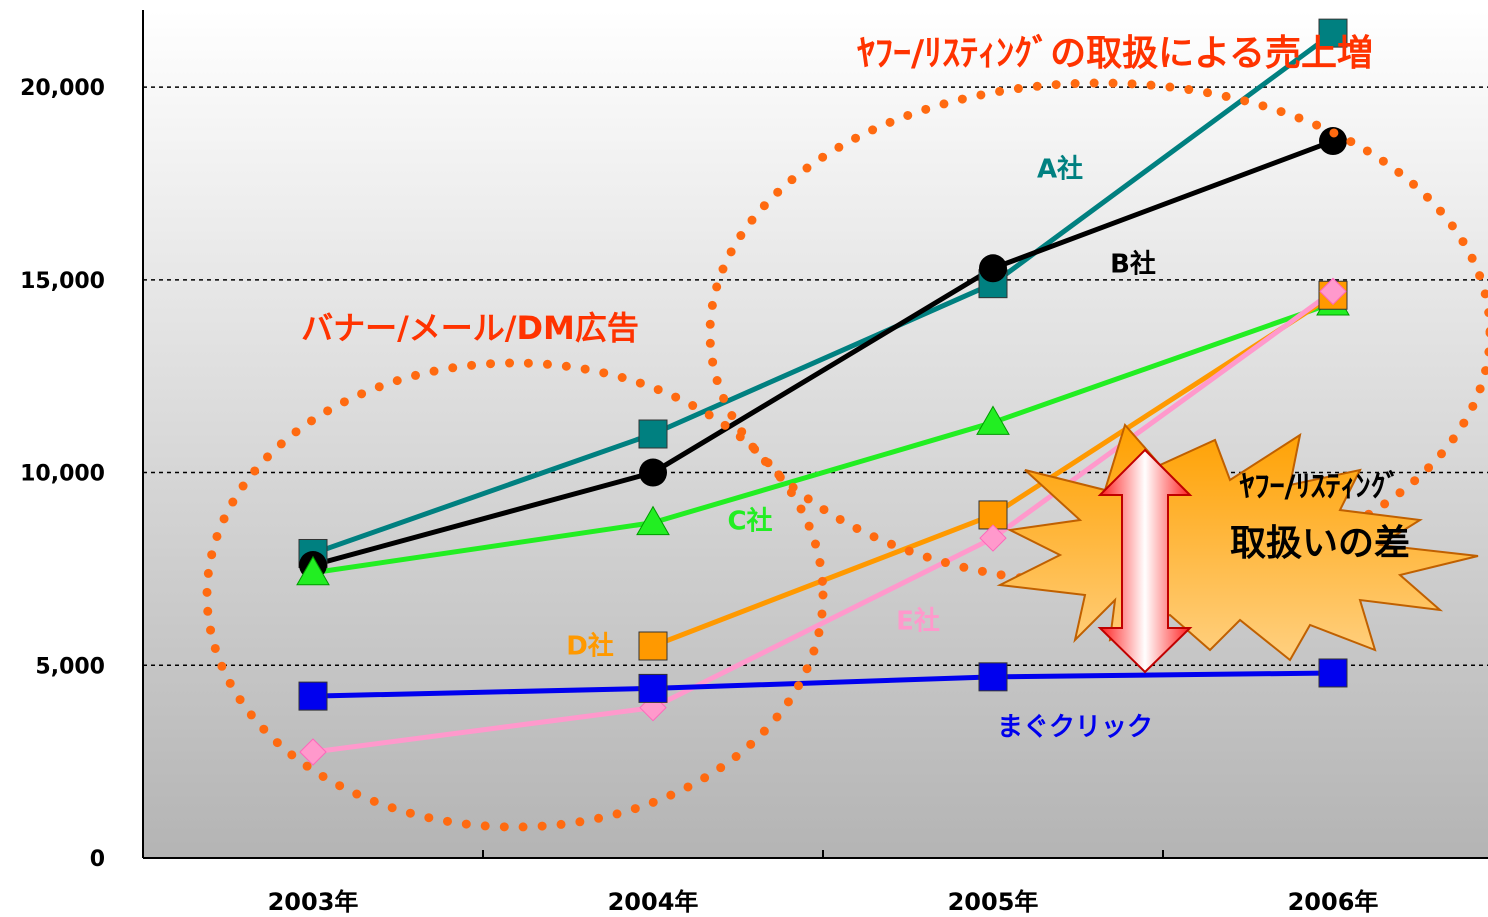 Image resolution: width=1488 pixels, height=917 pixels. I want to click on y-tick-label: 20,000, so click(62, 88).